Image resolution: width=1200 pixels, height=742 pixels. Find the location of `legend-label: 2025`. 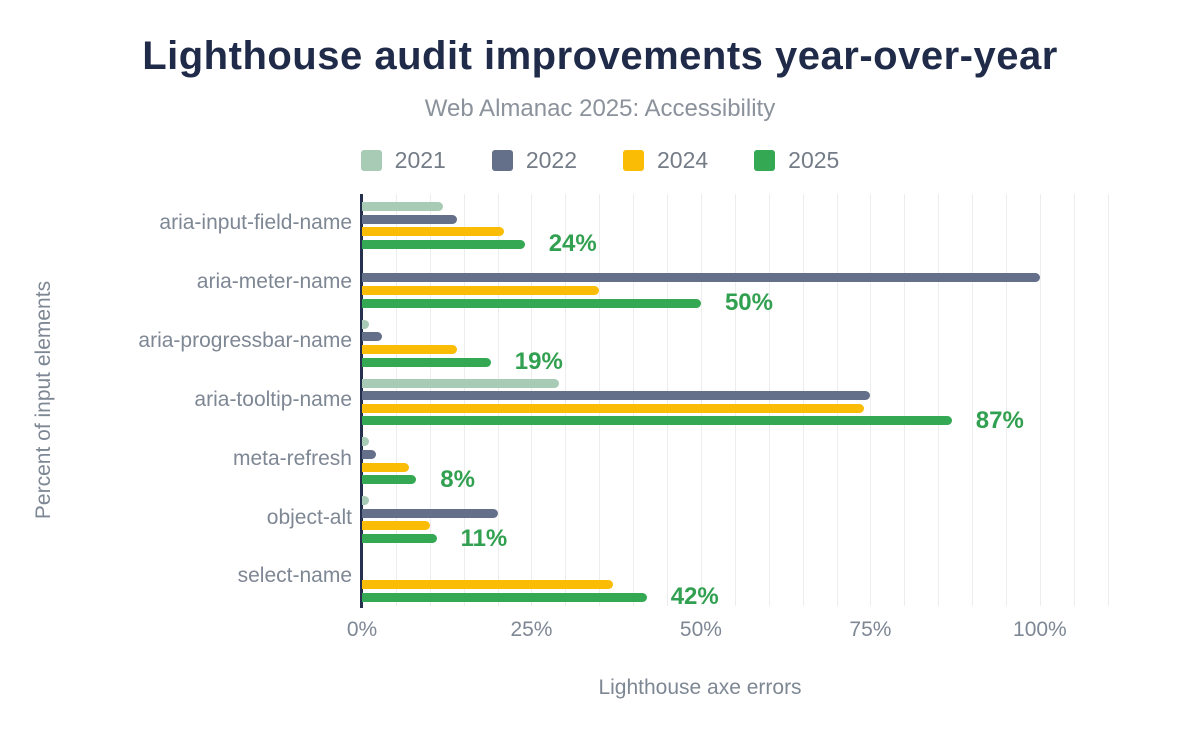

legend-label: 2025 is located at coordinates (814, 160).